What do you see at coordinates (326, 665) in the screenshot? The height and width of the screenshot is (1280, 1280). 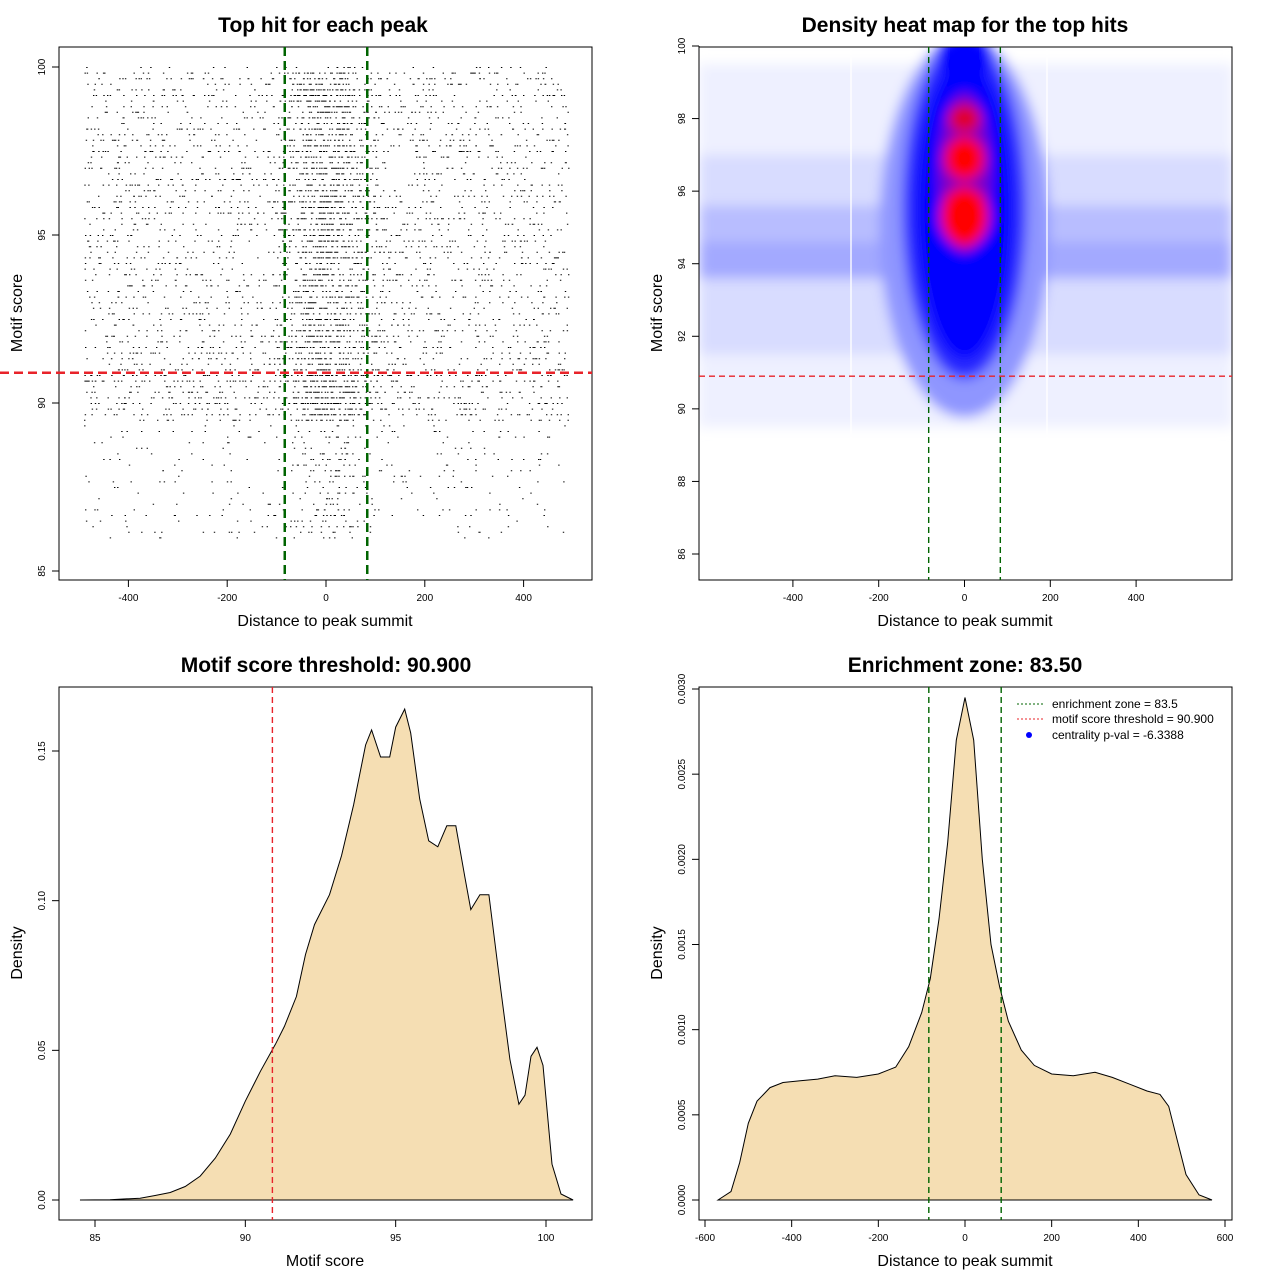 I see `chart-title: Motif score threshold: 90.900` at bounding box center [326, 665].